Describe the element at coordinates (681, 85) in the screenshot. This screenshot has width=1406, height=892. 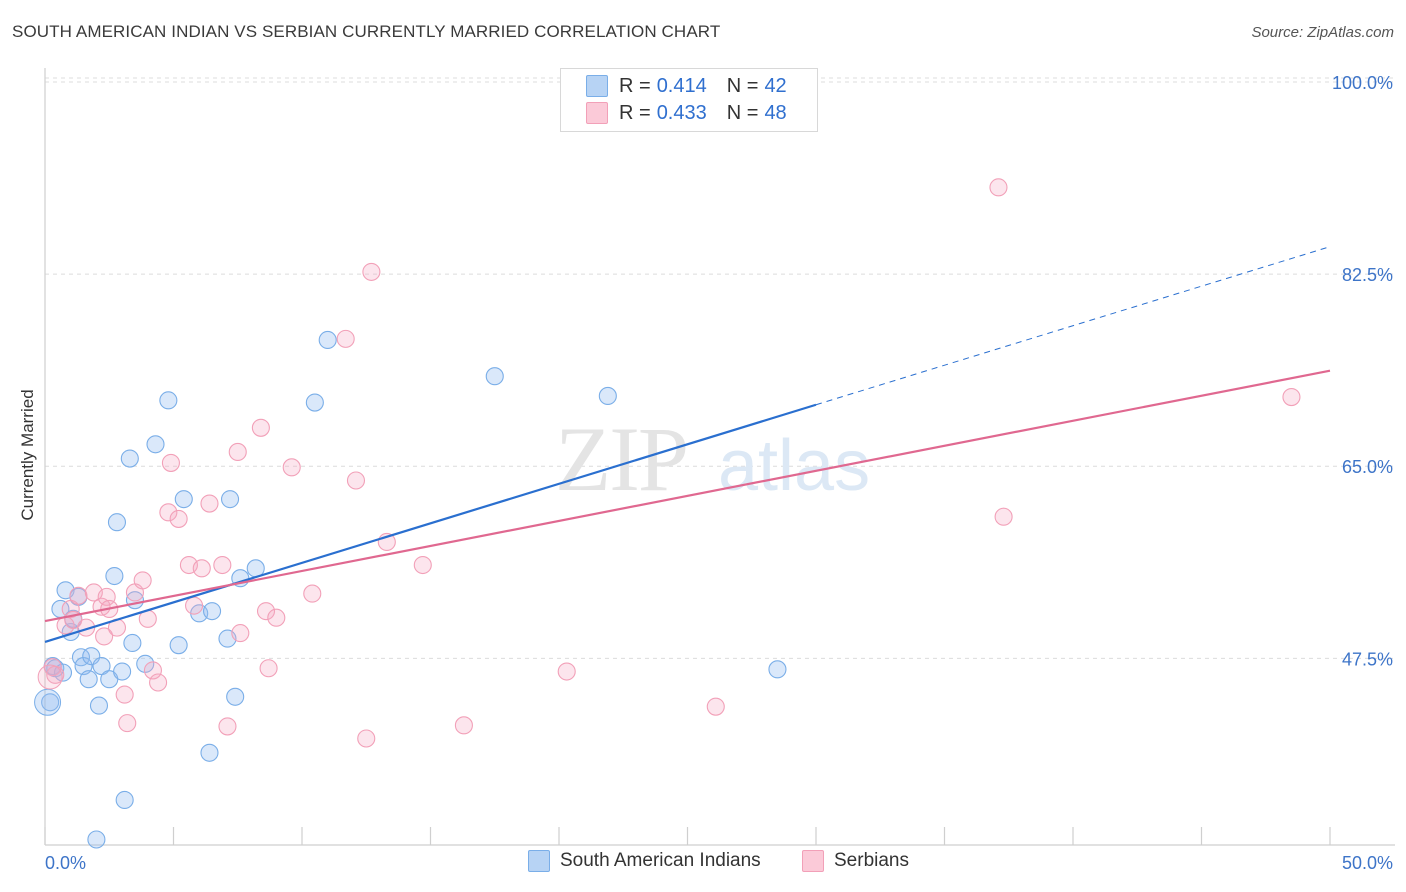
I see `legend-r-value: 0.414` at that location.